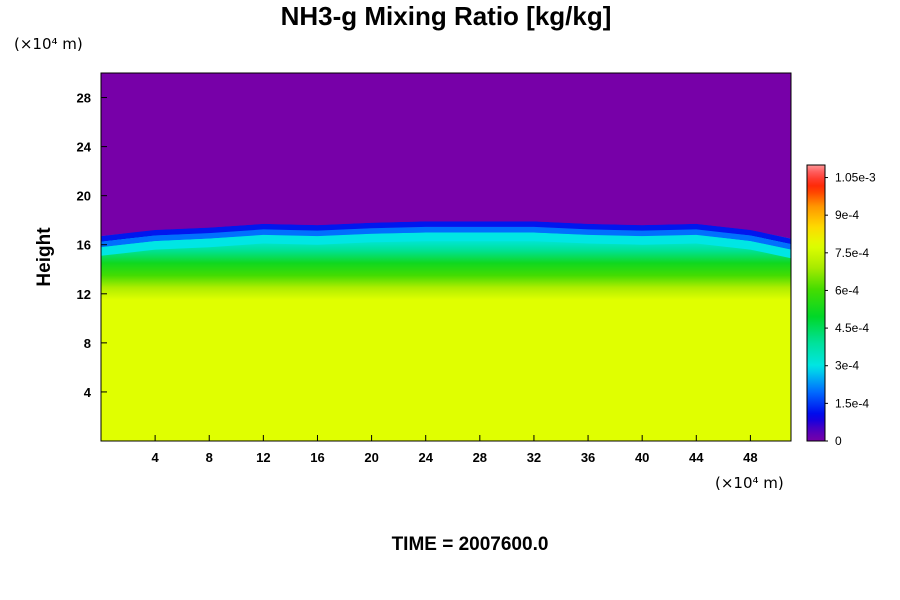 The height and width of the screenshot is (600, 900). What do you see at coordinates (84, 98) in the screenshot?
I see `y-tick-label: 28` at bounding box center [84, 98].